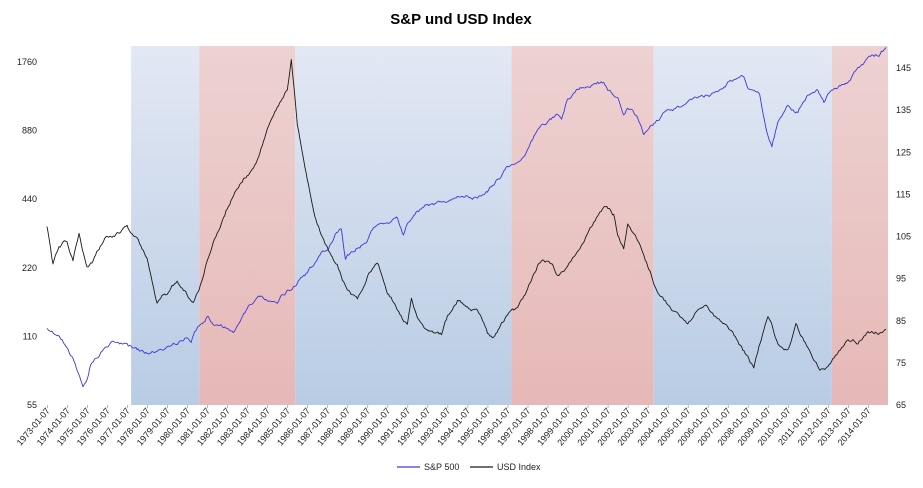 This screenshot has width=923, height=488. Describe the element at coordinates (461, 19) in the screenshot. I see `chart-title: S&P und USD Index` at that location.